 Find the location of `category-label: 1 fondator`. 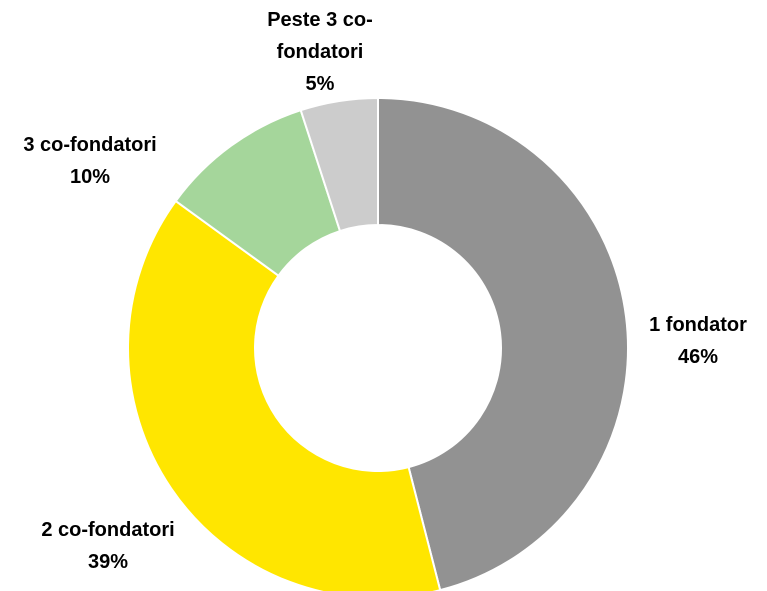

category-label: 1 fondator is located at coordinates (698, 325).